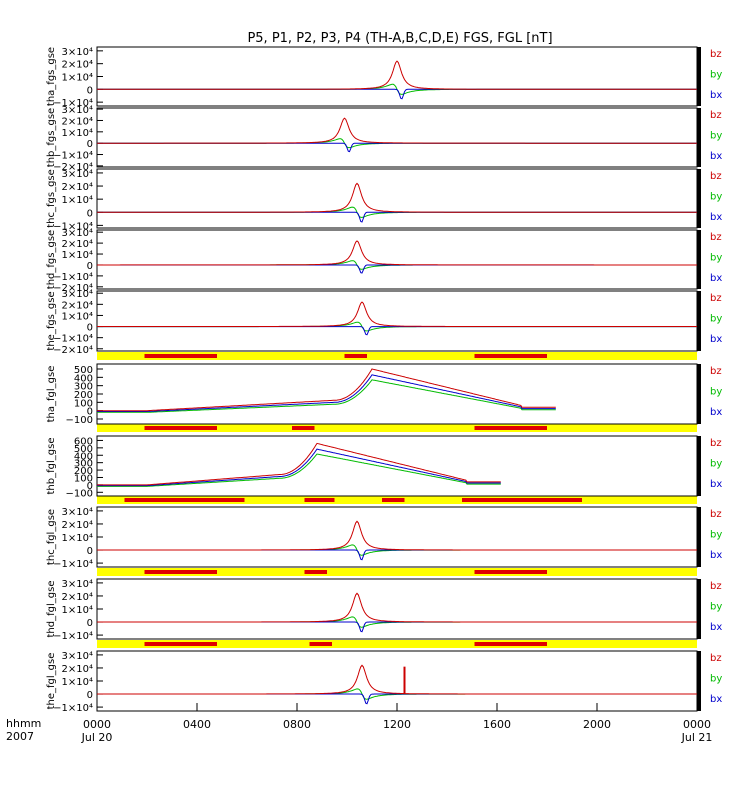 This screenshot has width=750, height=800. I want to click on availability-bar-thc_fgl_gse, so click(397, 500).